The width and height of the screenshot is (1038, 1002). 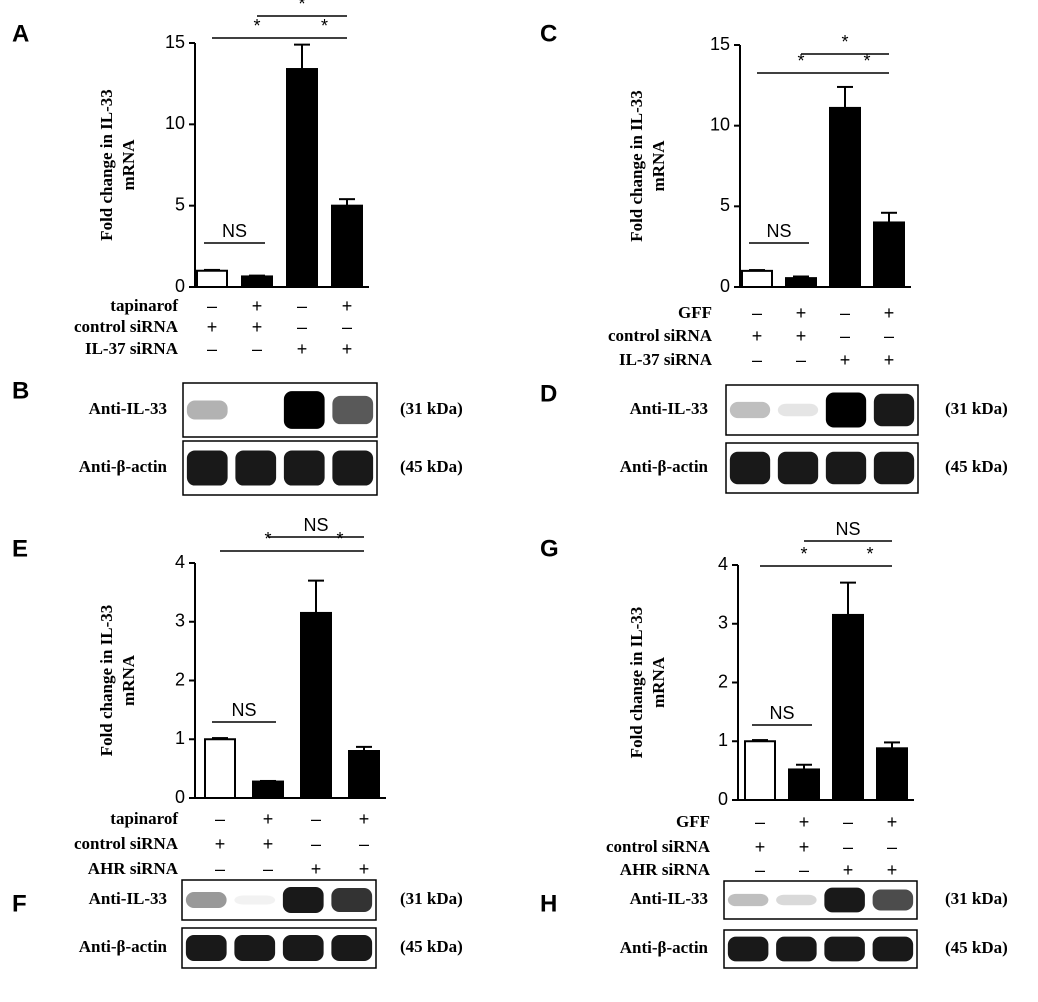 What do you see at coordinates (431, 466) in the screenshot?
I see `blot-size: (45 kDa)` at bounding box center [431, 466].